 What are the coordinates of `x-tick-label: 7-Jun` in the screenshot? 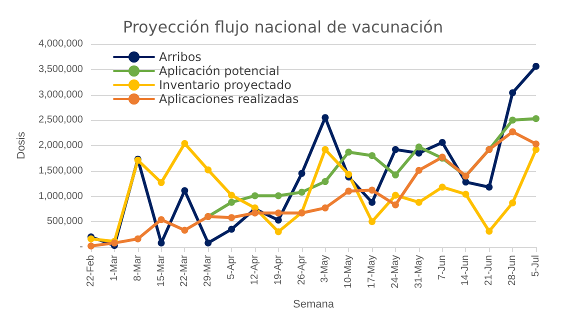 It's located at (442, 267).